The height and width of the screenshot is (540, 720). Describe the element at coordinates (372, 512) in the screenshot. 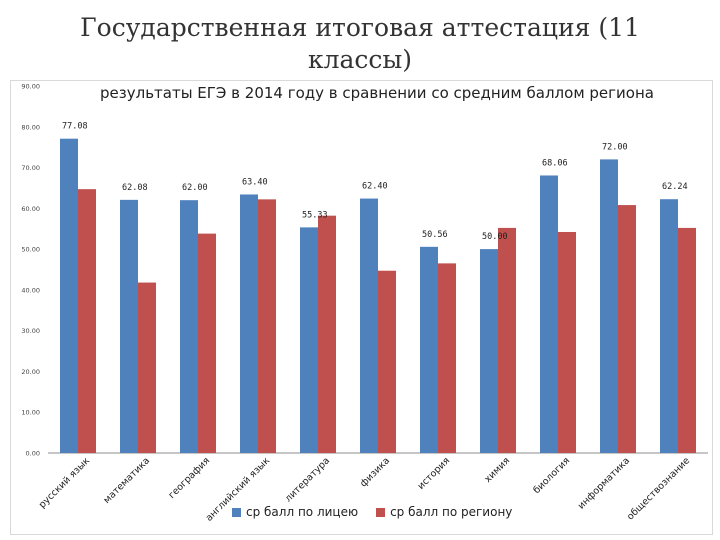

I see `chart-legend: ср балл по лицею ср балл по региону` at that location.